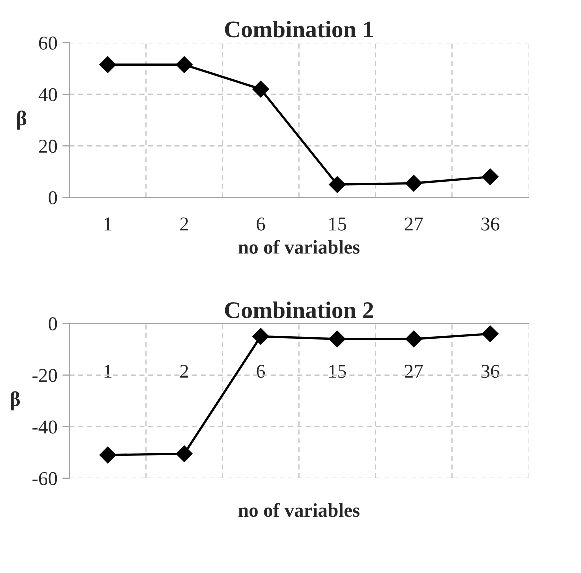 The image size is (581, 573). I want to click on y-tick-label: 60, so click(48, 43).